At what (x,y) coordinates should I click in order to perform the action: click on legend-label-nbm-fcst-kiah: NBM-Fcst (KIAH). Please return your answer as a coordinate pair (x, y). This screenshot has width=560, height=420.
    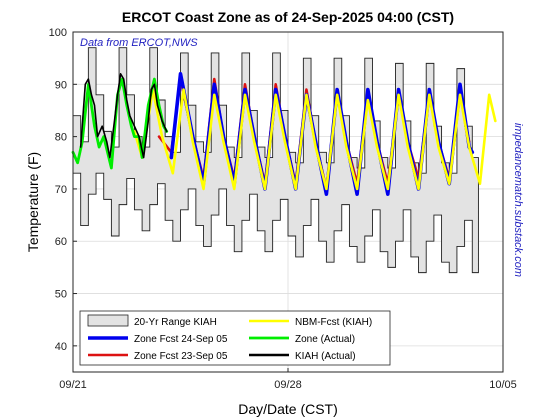
    Looking at the image, I should click on (333, 322).